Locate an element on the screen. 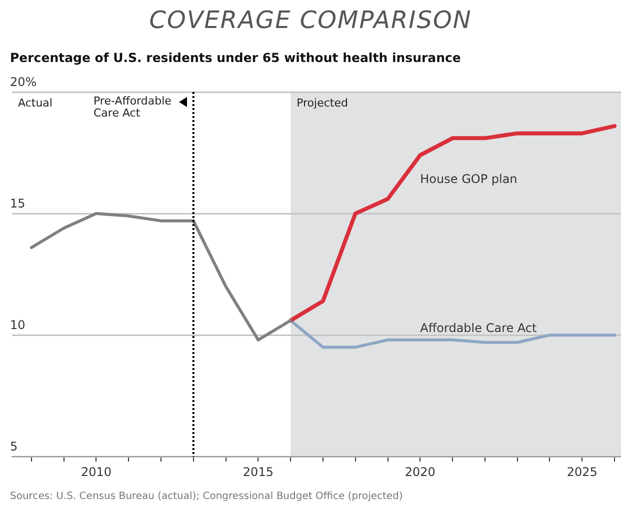 Image resolution: width=621 pixels, height=508 pixels. chart-title: COVERAGE COMPARISON is located at coordinates (310, 20).